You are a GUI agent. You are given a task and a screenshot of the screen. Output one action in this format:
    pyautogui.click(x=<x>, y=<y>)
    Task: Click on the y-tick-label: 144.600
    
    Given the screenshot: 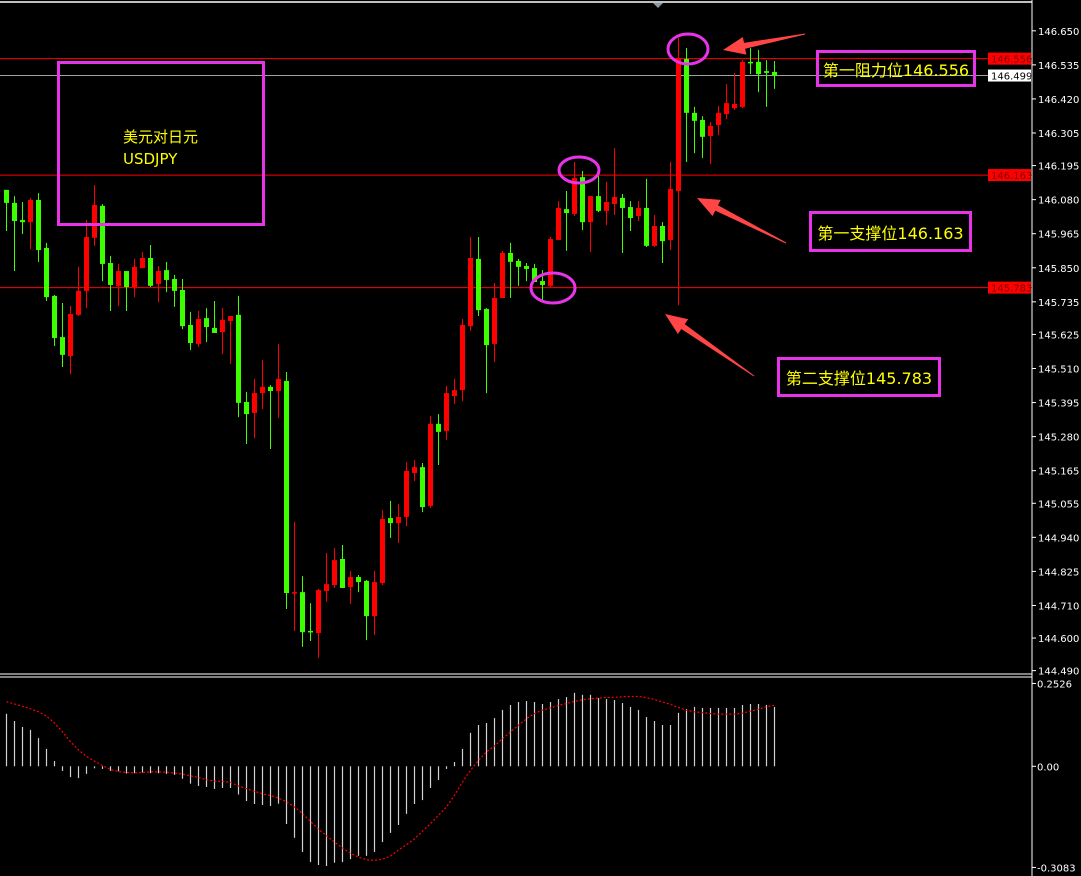 What is the action you would take?
    pyautogui.click(x=1058, y=639)
    